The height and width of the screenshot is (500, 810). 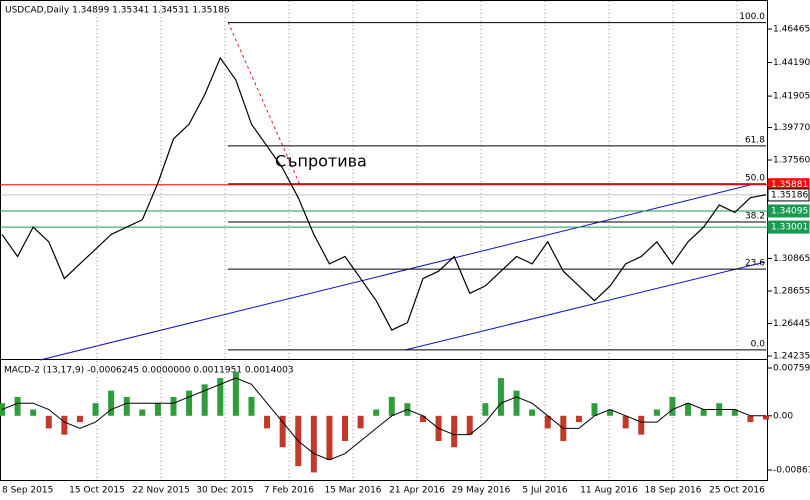 What do you see at coordinates (758, 344) in the screenshot?
I see `fib-label: 0.0` at bounding box center [758, 344].